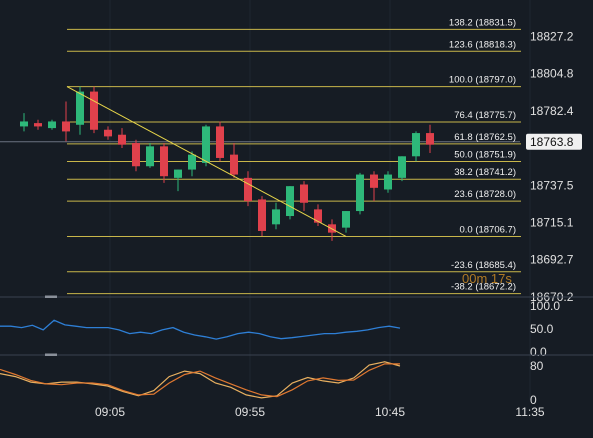 The height and width of the screenshot is (438, 593). Describe the element at coordinates (552, 223) in the screenshot. I see `price-tick-label: 18715.1` at that location.